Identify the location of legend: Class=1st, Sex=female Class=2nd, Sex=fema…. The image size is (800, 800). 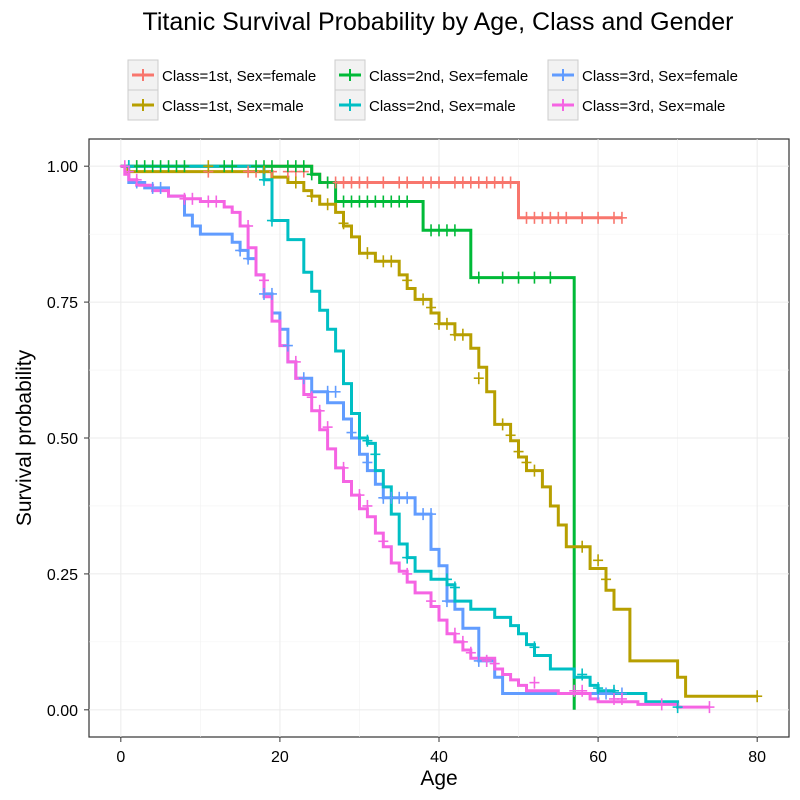
(432, 90).